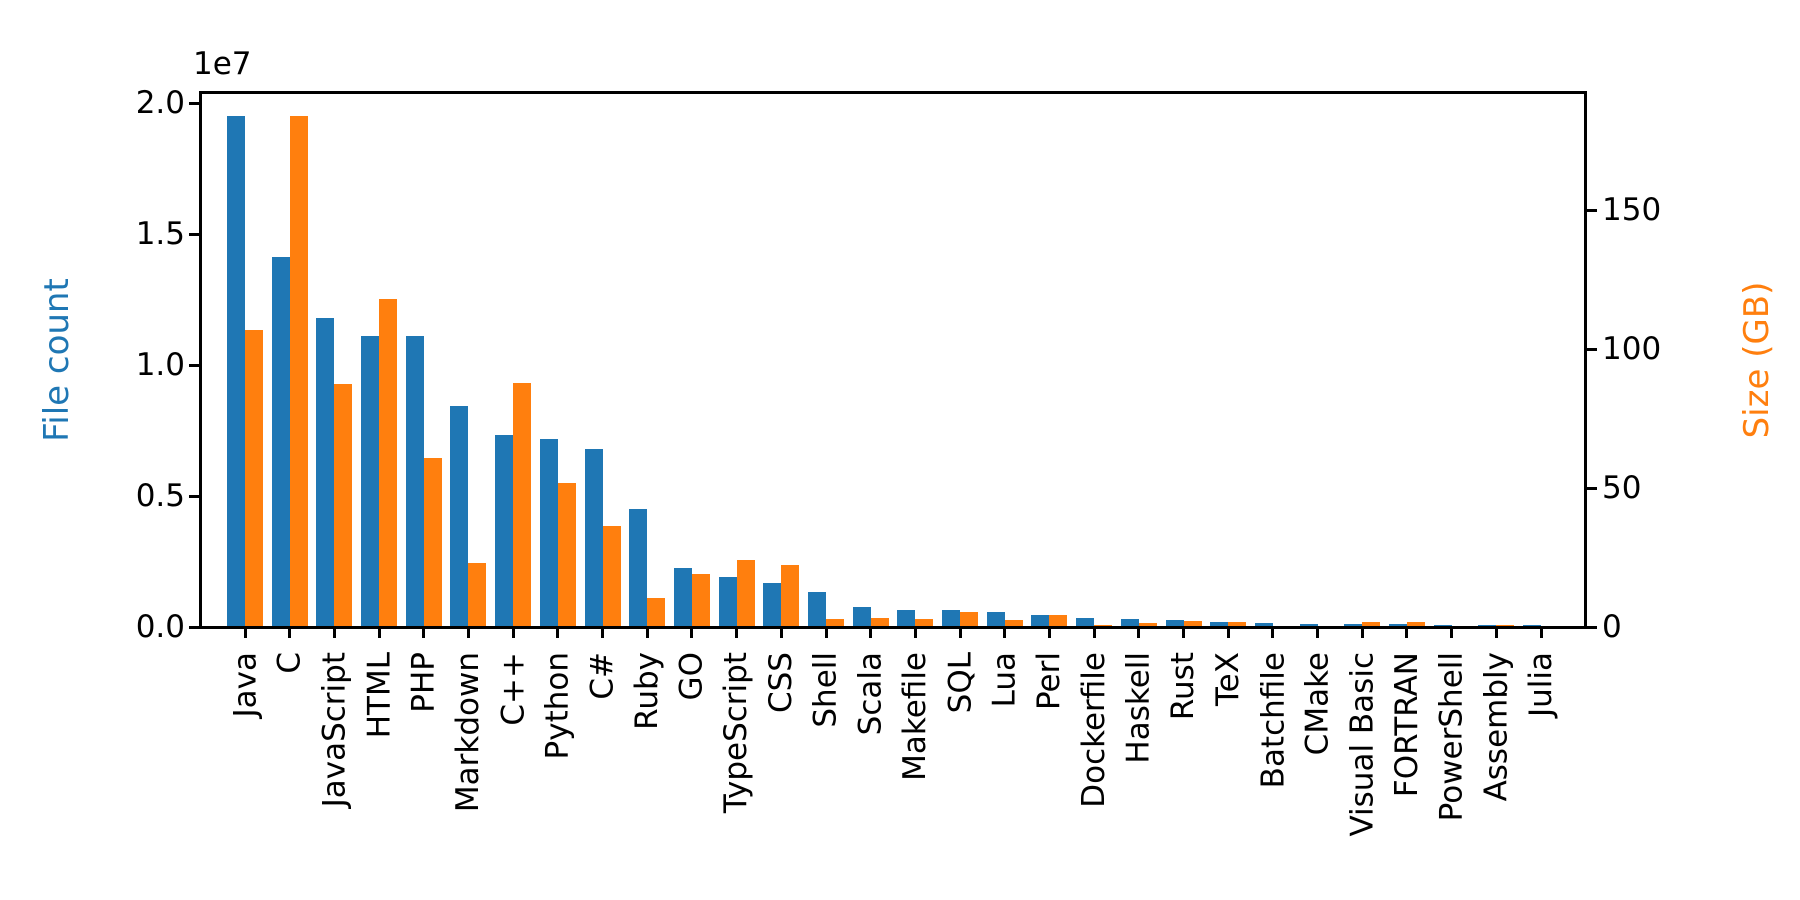  What do you see at coordinates (1183, 686) in the screenshot?
I see `x-tick-label-rust: Rust` at bounding box center [1183, 686].